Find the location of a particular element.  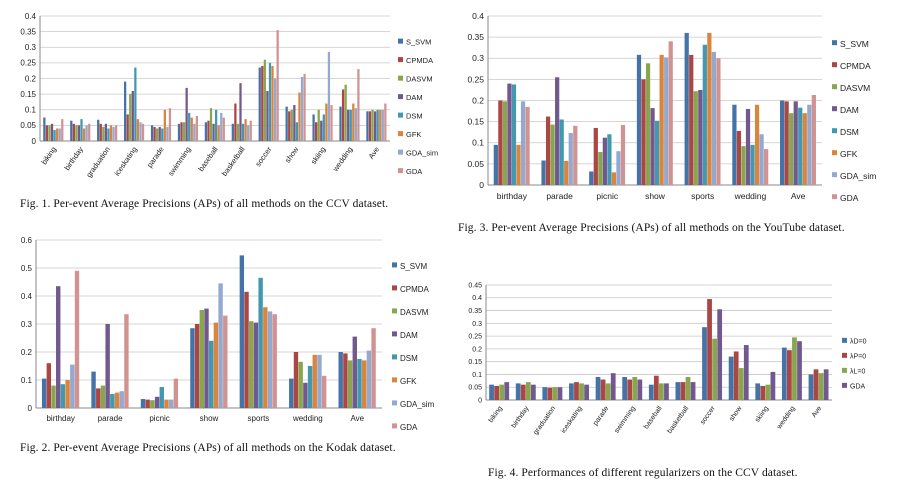

bar-GDA-parade is located at coordinates (575, 155).